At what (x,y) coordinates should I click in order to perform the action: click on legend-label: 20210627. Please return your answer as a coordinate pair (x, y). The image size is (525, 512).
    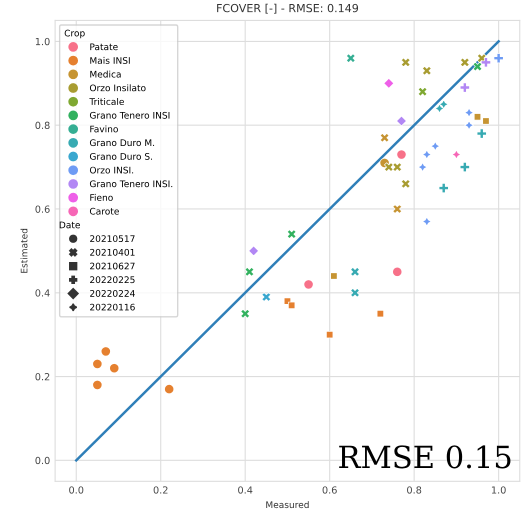
    Looking at the image, I should click on (112, 266).